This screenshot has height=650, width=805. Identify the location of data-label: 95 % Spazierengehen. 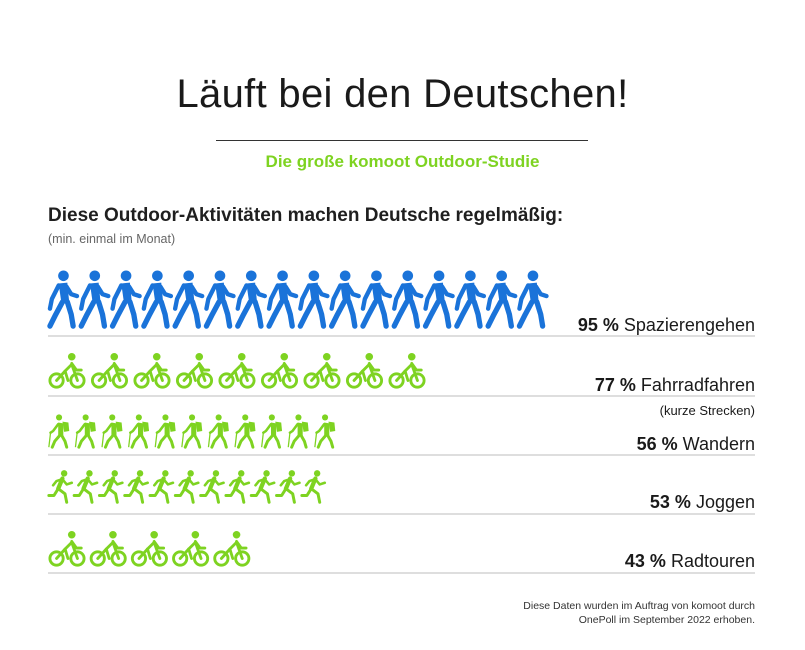
(666, 325).